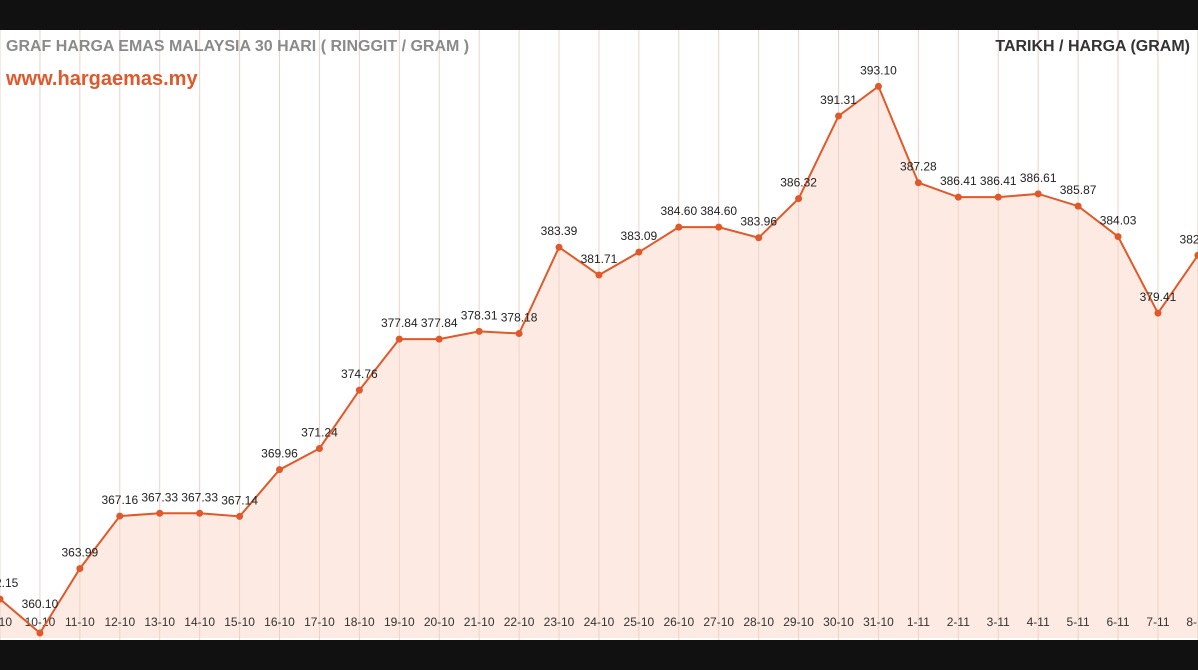  I want to click on x-tick-label: 12-10, so click(119, 622).